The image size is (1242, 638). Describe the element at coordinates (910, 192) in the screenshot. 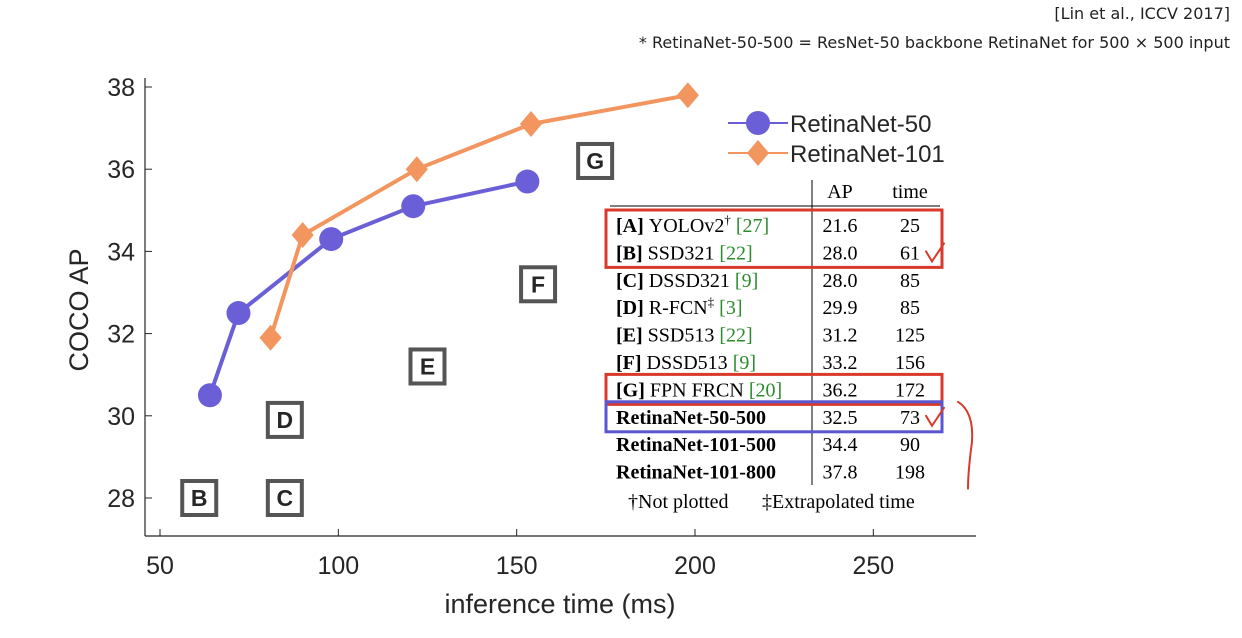

I see `table-header-time: time` at that location.